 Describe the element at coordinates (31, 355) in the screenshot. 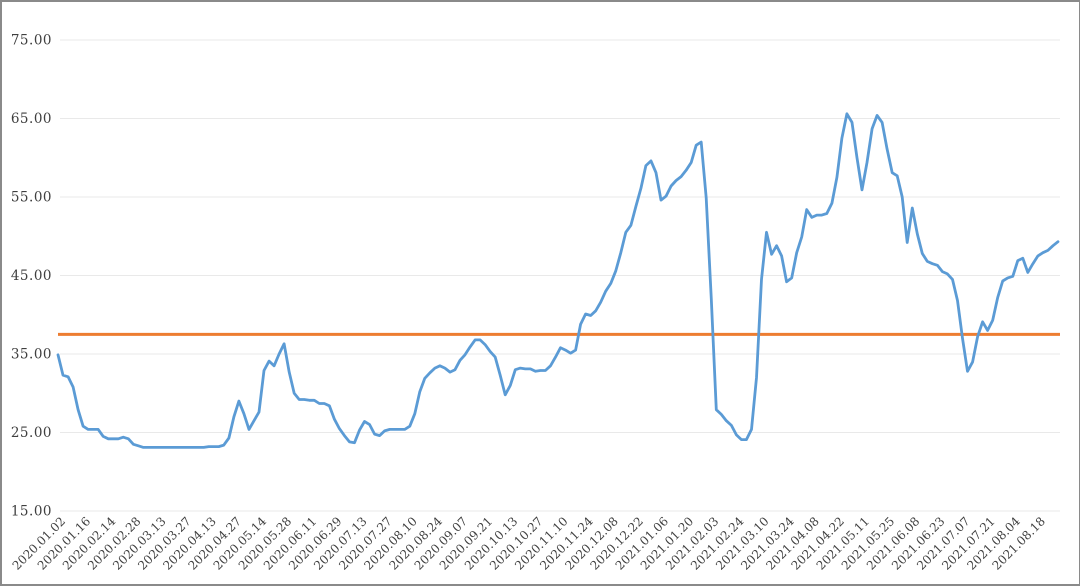

I see `y-axis-tick-label: 35.00` at that location.